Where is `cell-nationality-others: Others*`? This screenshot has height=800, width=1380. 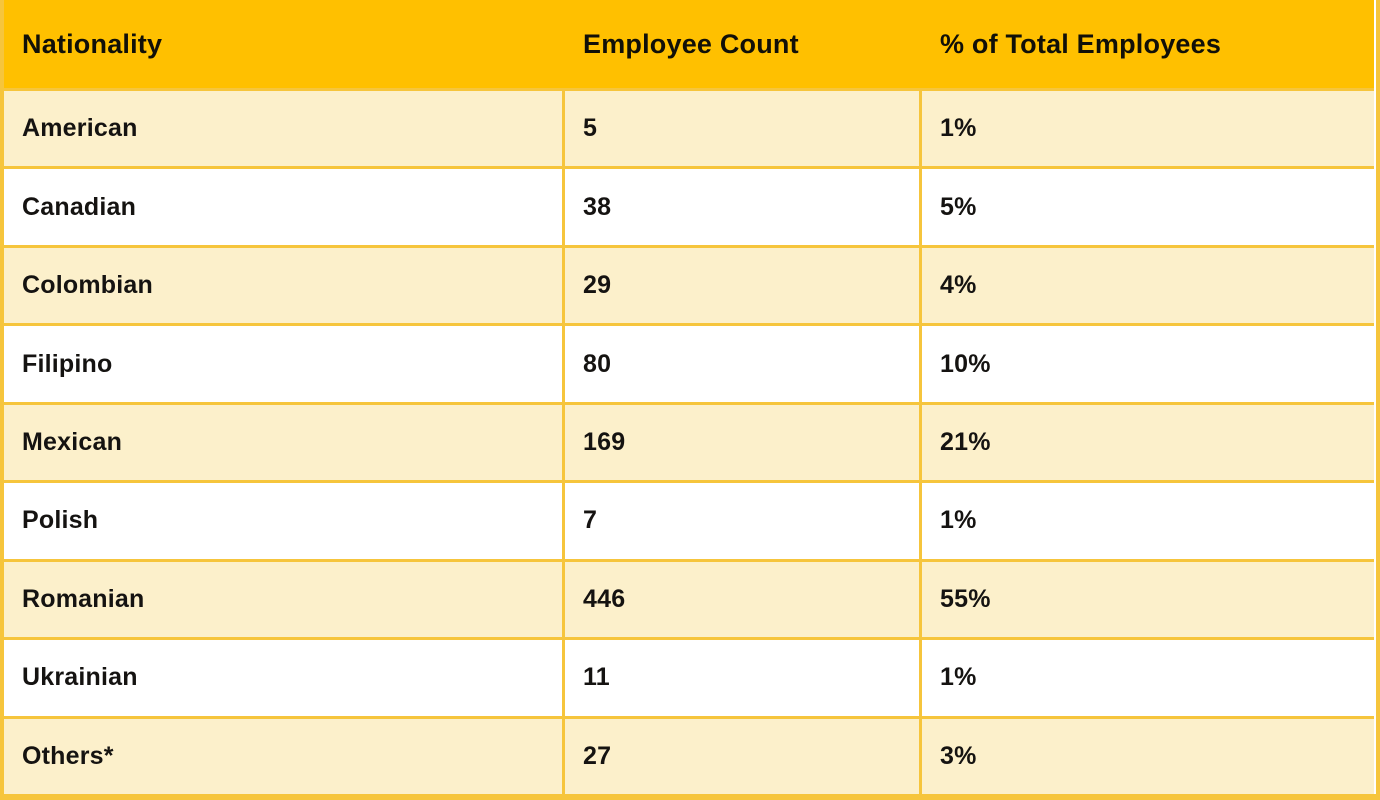 cell-nationality-others: Others* is located at coordinates (284, 754).